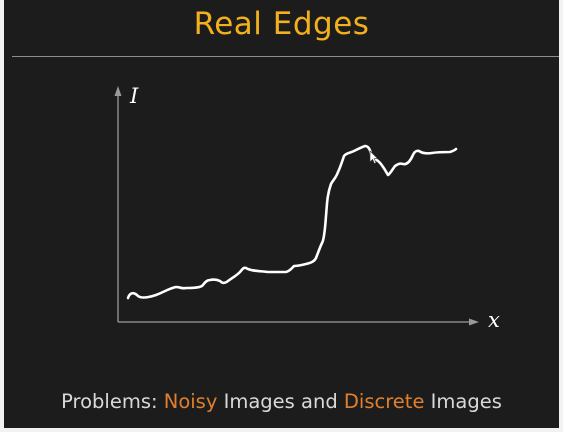  What do you see at coordinates (118, 91) in the screenshot?
I see `y-axis-arrowhead` at bounding box center [118, 91].